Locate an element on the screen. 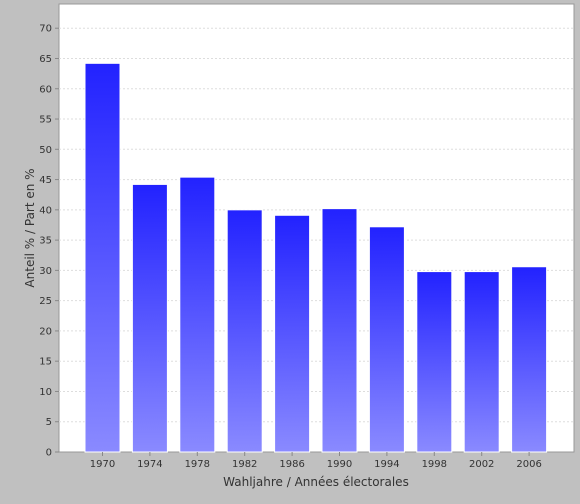 The image size is (580, 504). x-axis-ticks: 1970 1974 1978 1982 1986 1990 1994 1998 2002 2006 is located at coordinates (316, 461).